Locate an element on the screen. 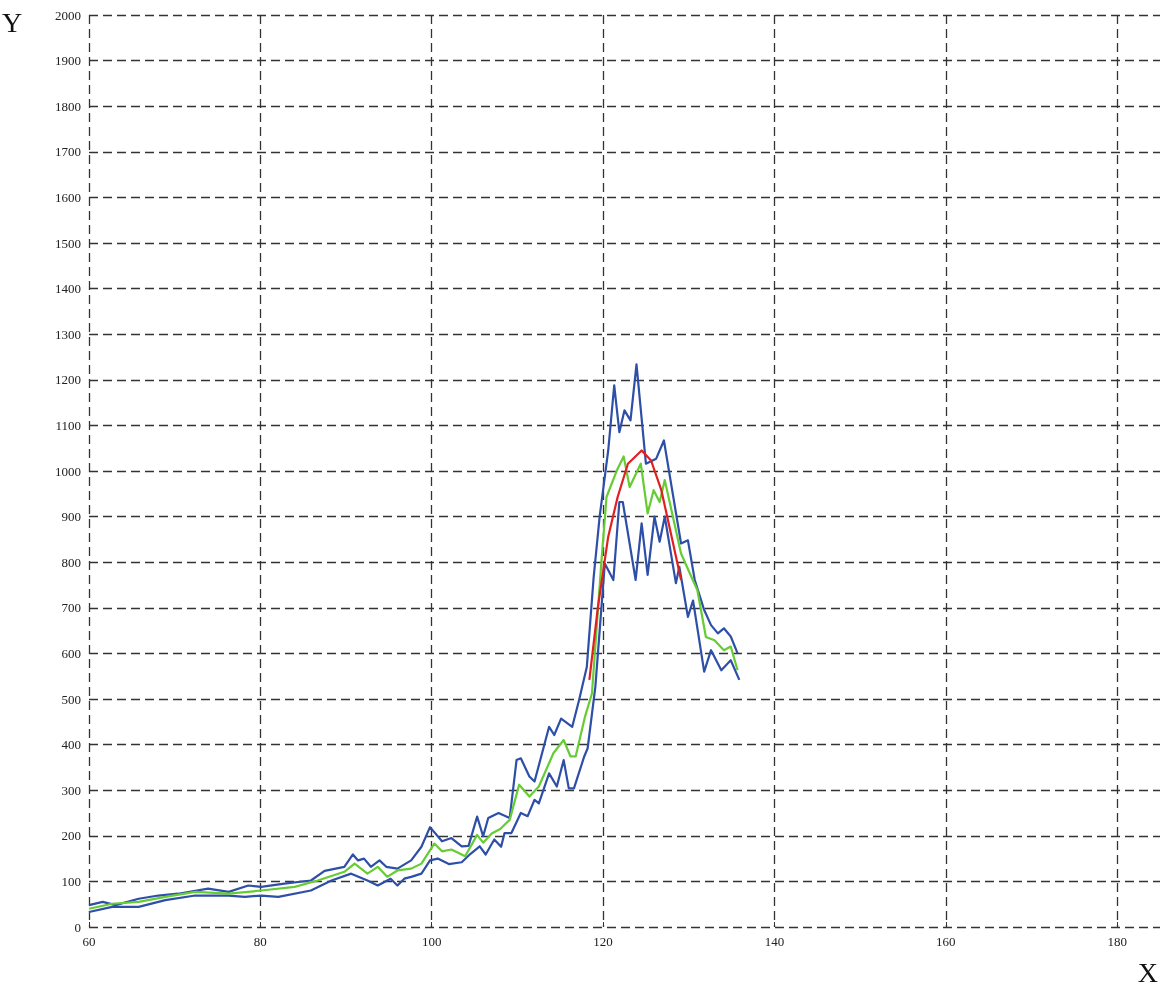 The image size is (1162, 988). y-tick-label: 1800 is located at coordinates (68, 106).